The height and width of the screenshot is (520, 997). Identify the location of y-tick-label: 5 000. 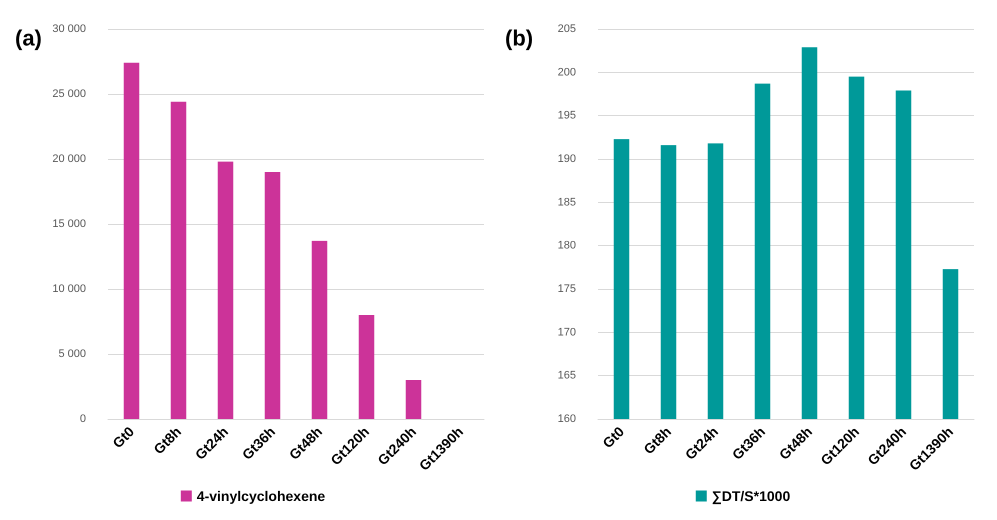
(72, 354).